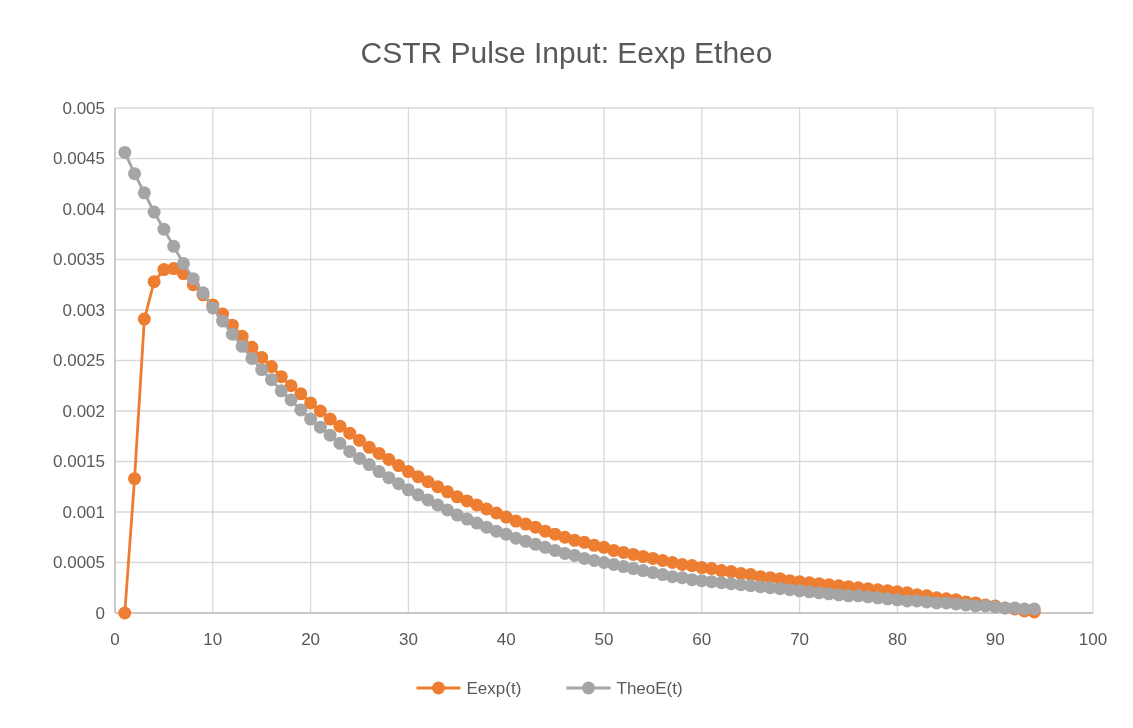 The image size is (1133, 728). I want to click on x-tick-label: 50, so click(604, 639).